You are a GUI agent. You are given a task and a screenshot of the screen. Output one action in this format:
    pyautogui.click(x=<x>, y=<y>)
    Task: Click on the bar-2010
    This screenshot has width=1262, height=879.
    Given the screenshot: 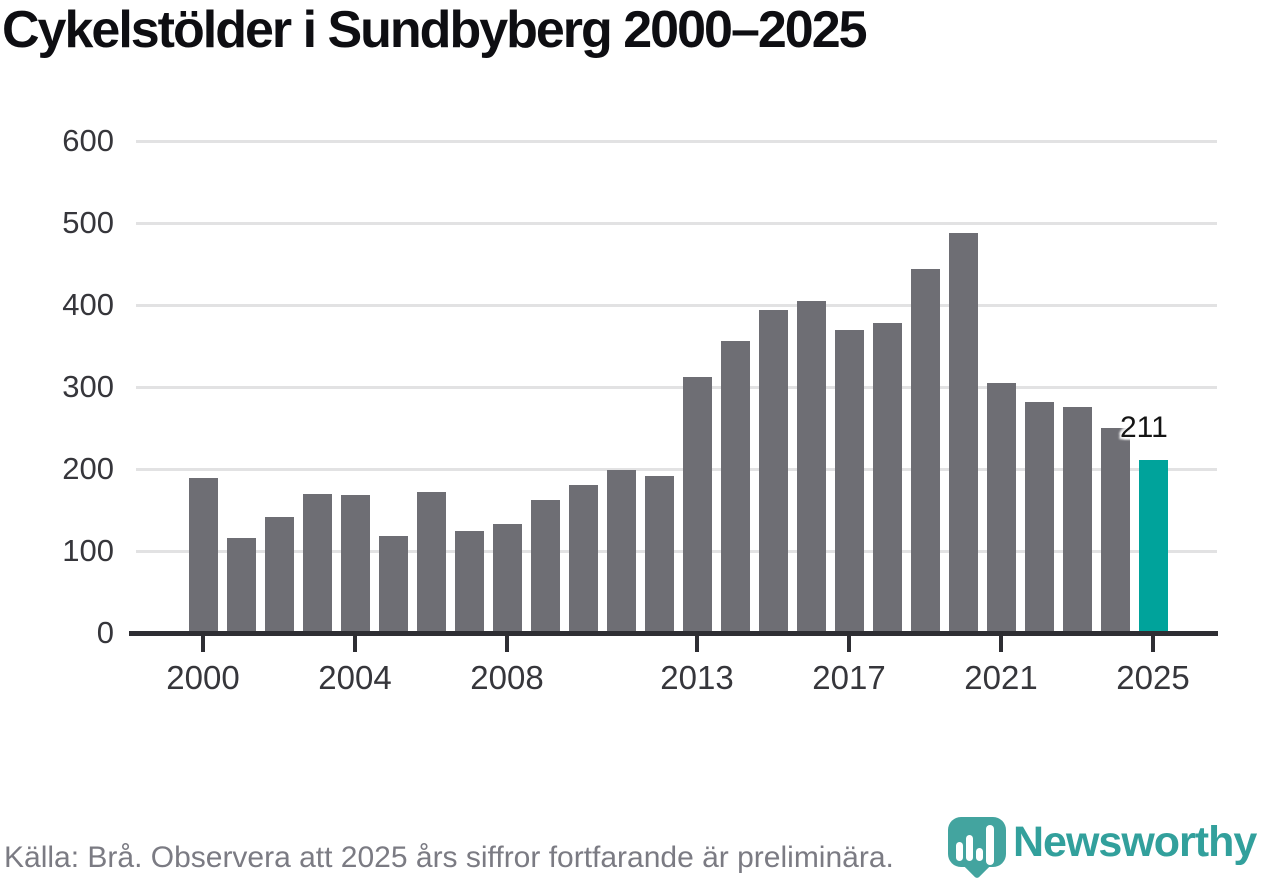 What is the action you would take?
    pyautogui.click(x=583, y=559)
    